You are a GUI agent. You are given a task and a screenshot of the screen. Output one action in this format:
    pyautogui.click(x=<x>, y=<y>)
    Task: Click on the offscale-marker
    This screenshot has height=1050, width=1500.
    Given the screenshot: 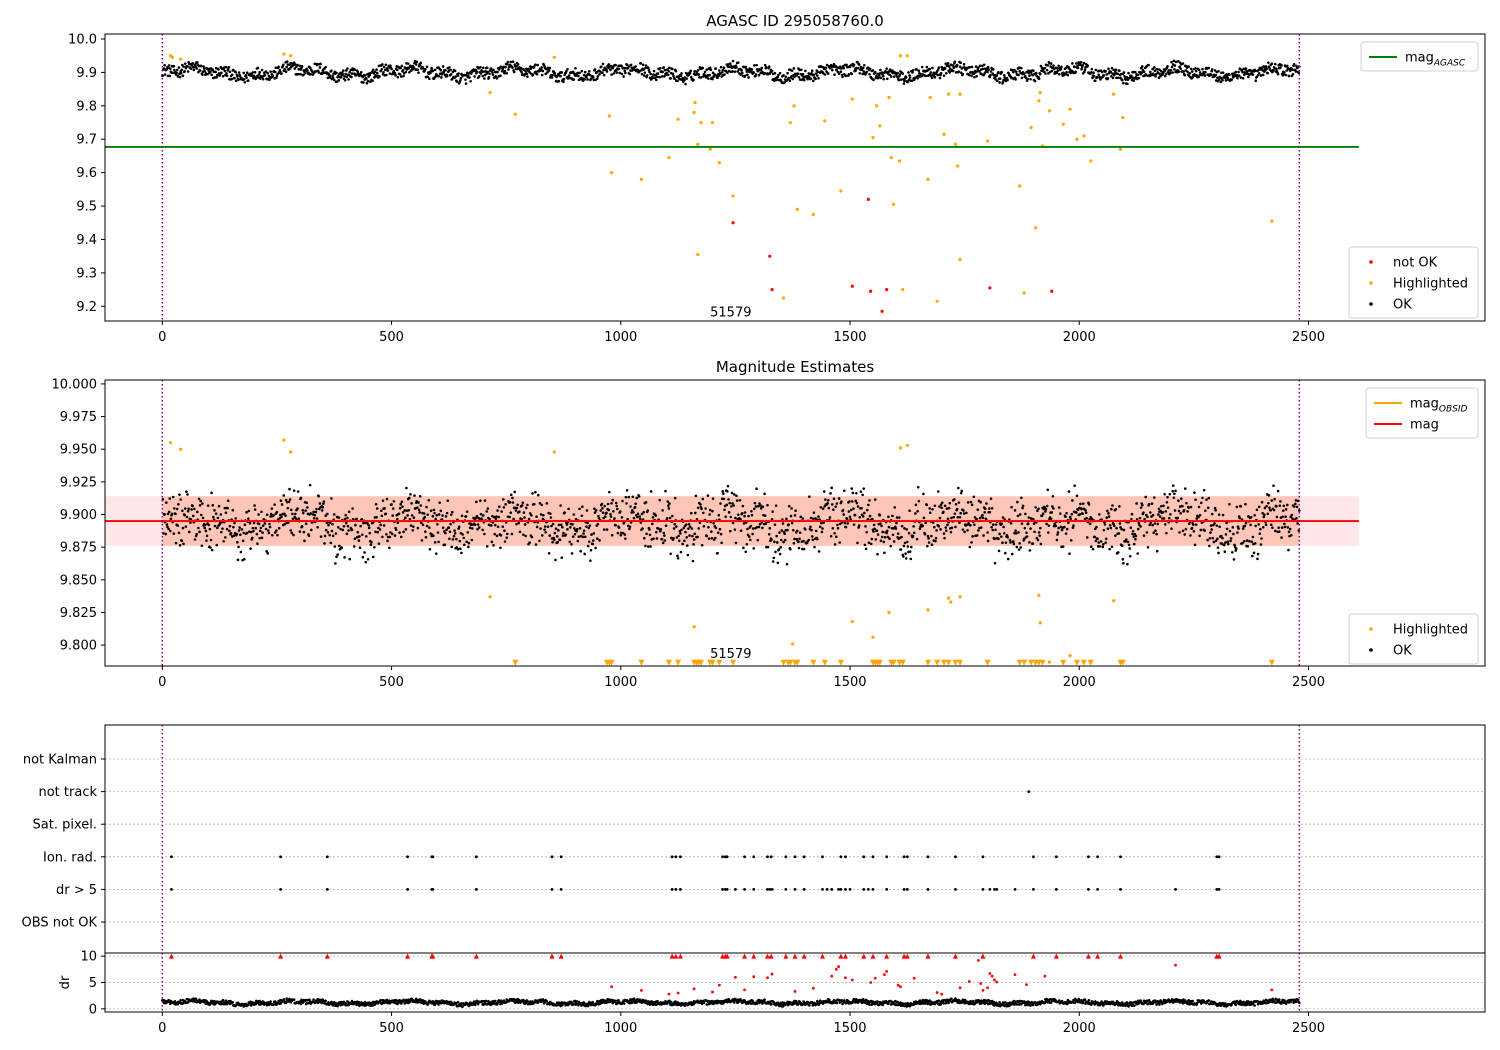 What is the action you would take?
    pyautogui.click(x=944, y=662)
    